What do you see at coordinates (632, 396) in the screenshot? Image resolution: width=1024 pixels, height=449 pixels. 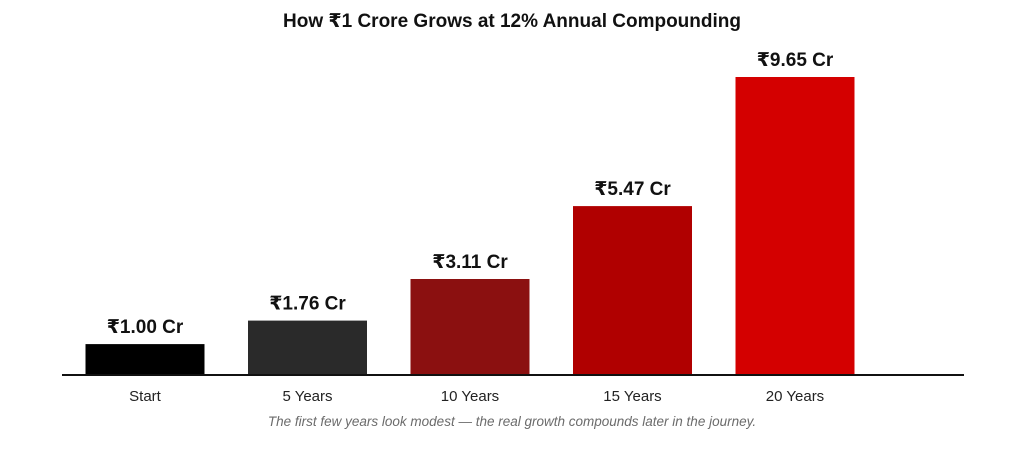 I see `x-tick-label-3: 15 Years` at bounding box center [632, 396].